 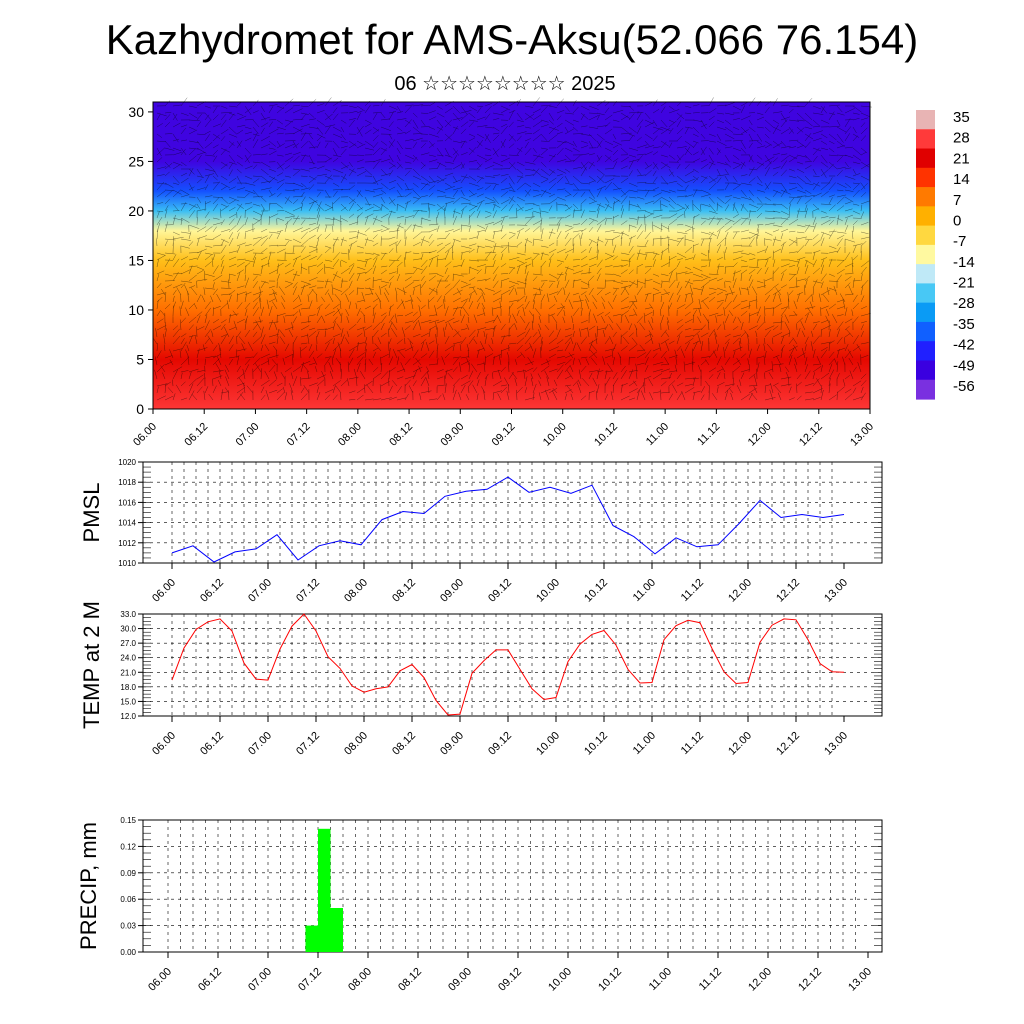 What do you see at coordinates (964, 365) in the screenshot?
I see `colorbar-label: -49` at bounding box center [964, 365].